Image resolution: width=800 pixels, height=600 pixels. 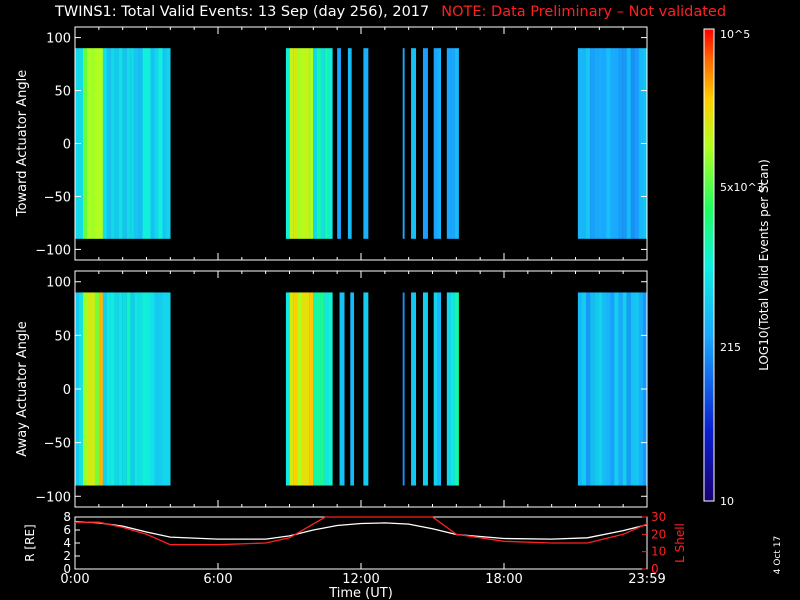 I want to click on time-xtick-label-2: 12:00, so click(x=360, y=579).